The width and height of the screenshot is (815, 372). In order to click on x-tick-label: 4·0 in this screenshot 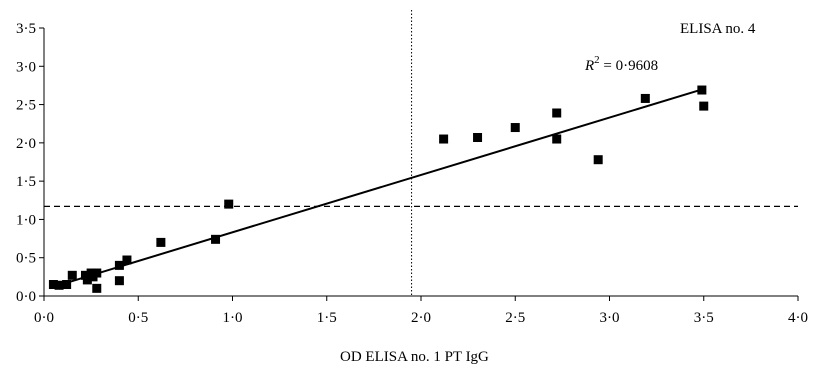, I will do `click(798, 318)`.